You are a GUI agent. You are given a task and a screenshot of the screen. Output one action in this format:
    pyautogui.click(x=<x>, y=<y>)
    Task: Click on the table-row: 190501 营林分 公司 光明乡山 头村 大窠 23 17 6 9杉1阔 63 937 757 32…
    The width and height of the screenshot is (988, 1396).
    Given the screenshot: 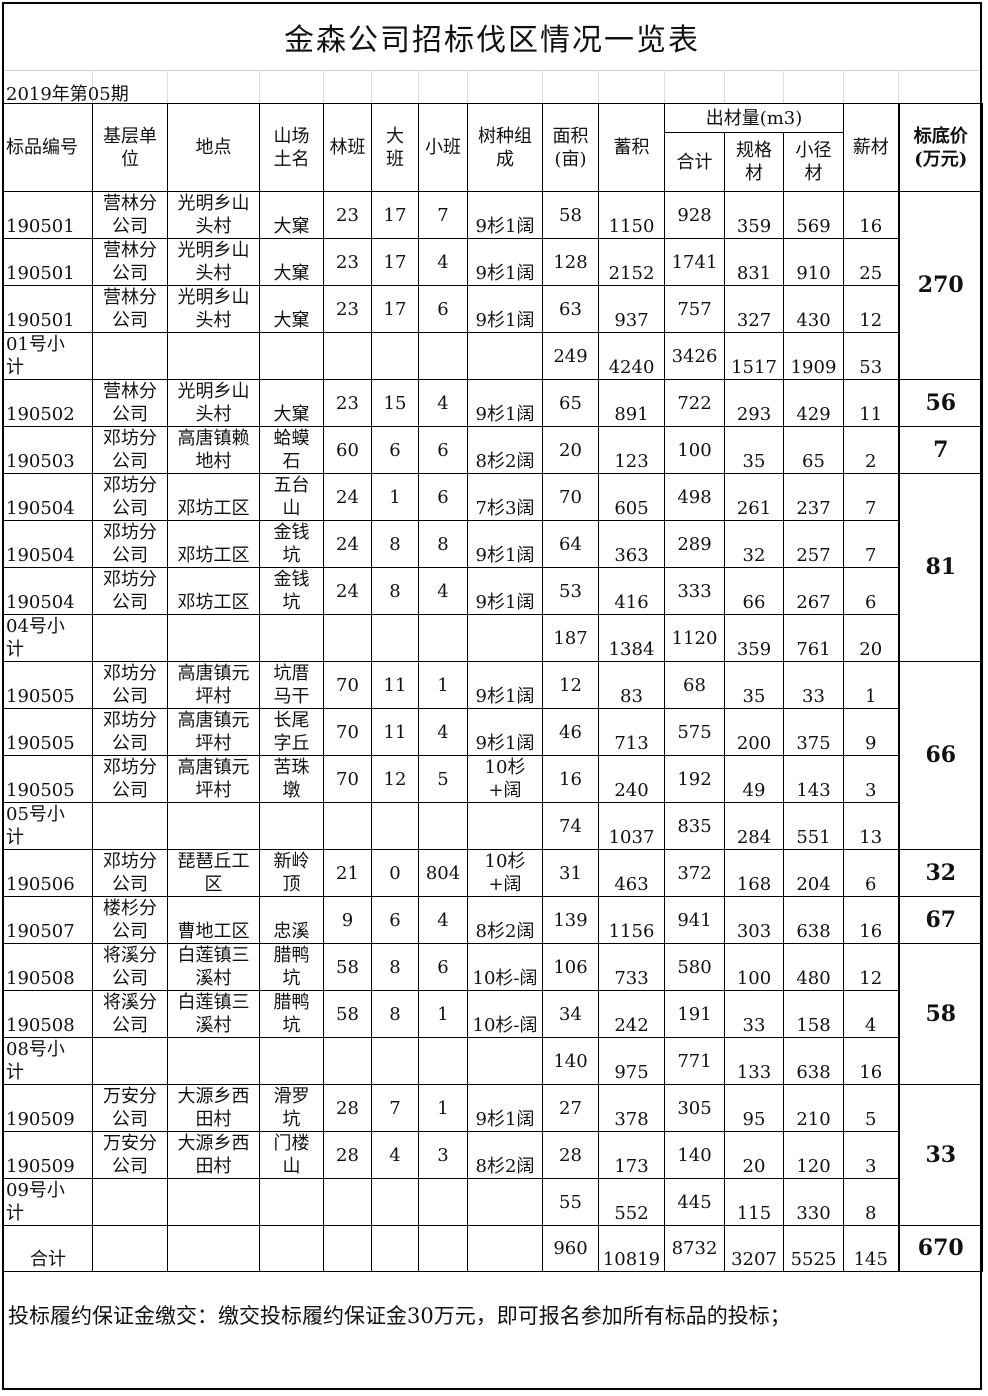 What is the action you would take?
    pyautogui.click(x=493, y=309)
    